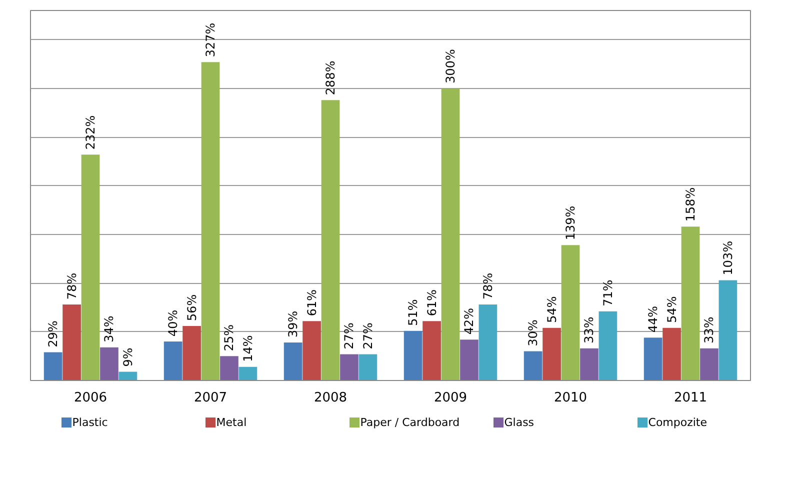 The image size is (800, 487). I want to click on legend-label: Metal, so click(231, 422).